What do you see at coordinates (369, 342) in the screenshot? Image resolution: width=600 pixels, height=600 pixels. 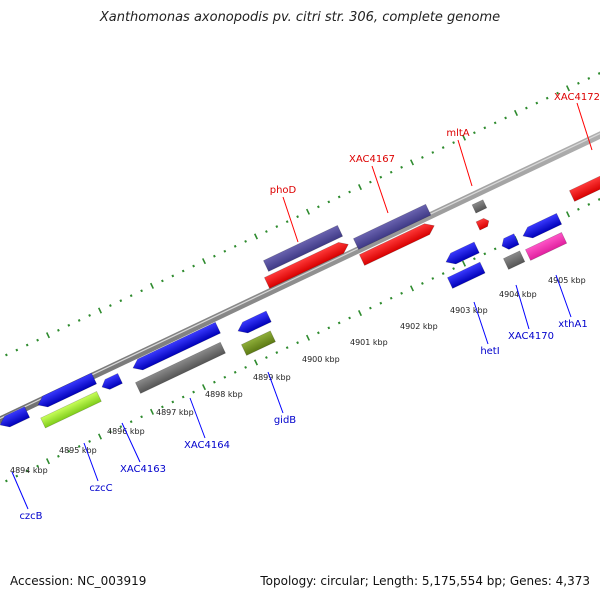 I see `kbp-tick-label: 4901 kbp` at bounding box center [369, 342].